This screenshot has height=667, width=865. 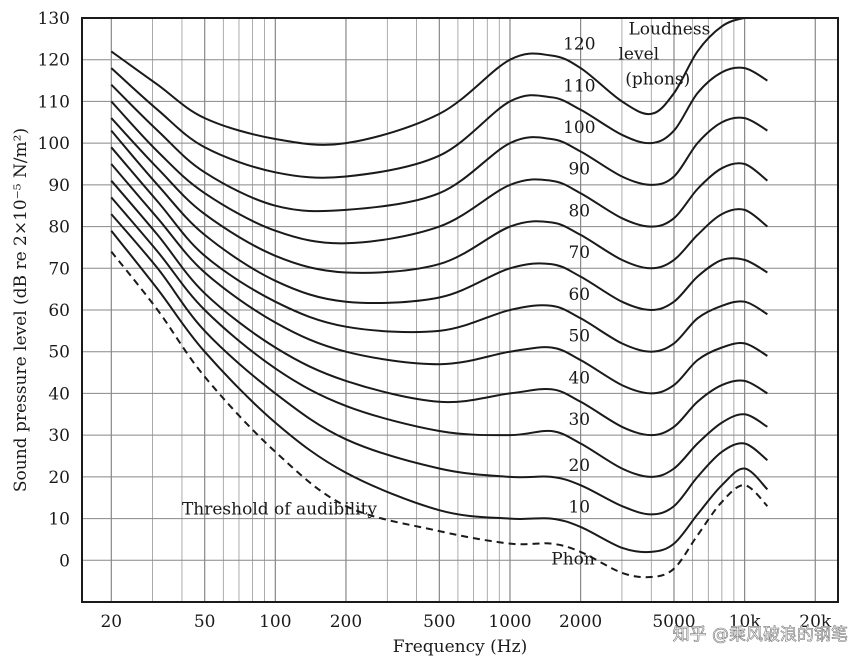 I want to click on x-tick-label: 500, so click(x=439, y=622).